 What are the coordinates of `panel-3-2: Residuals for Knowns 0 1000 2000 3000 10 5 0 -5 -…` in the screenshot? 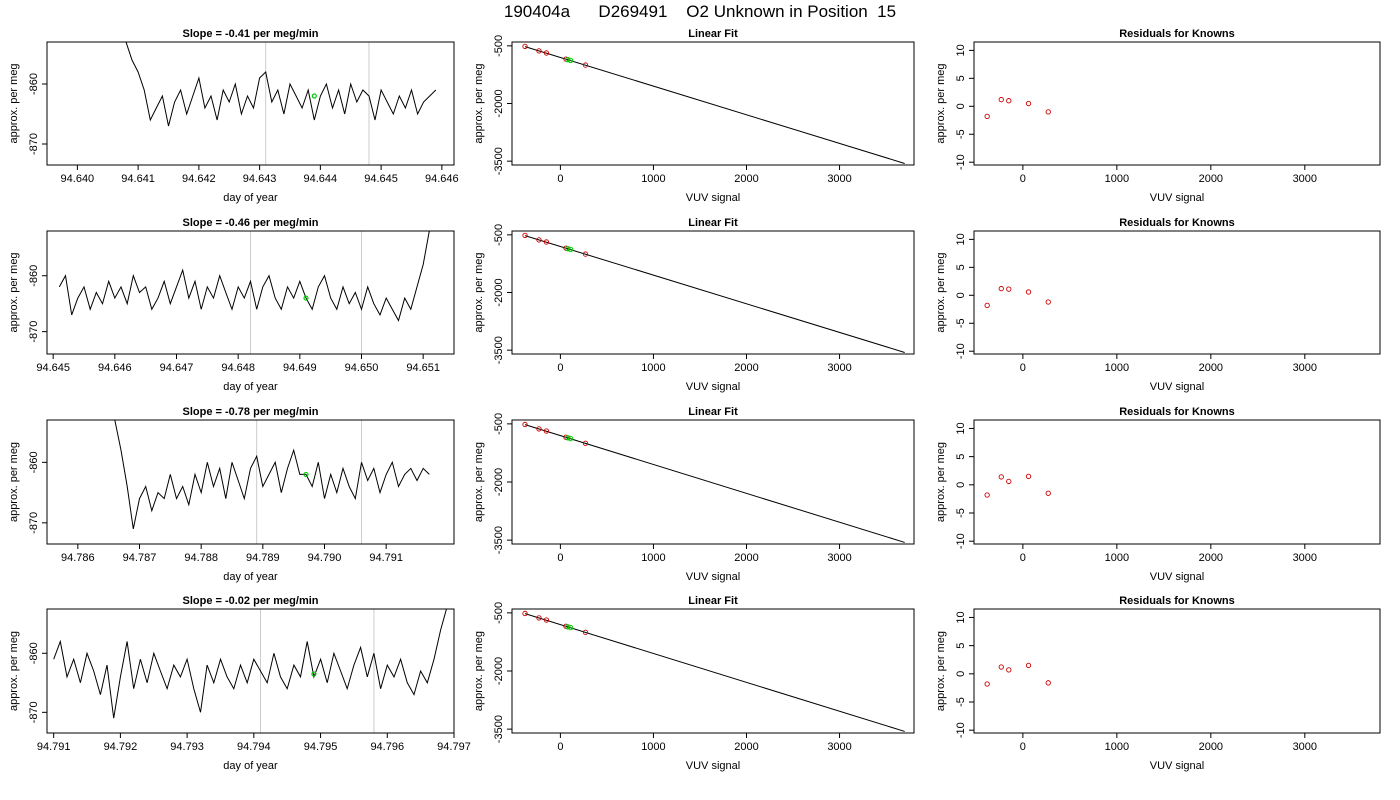 It's located at (1158, 683).